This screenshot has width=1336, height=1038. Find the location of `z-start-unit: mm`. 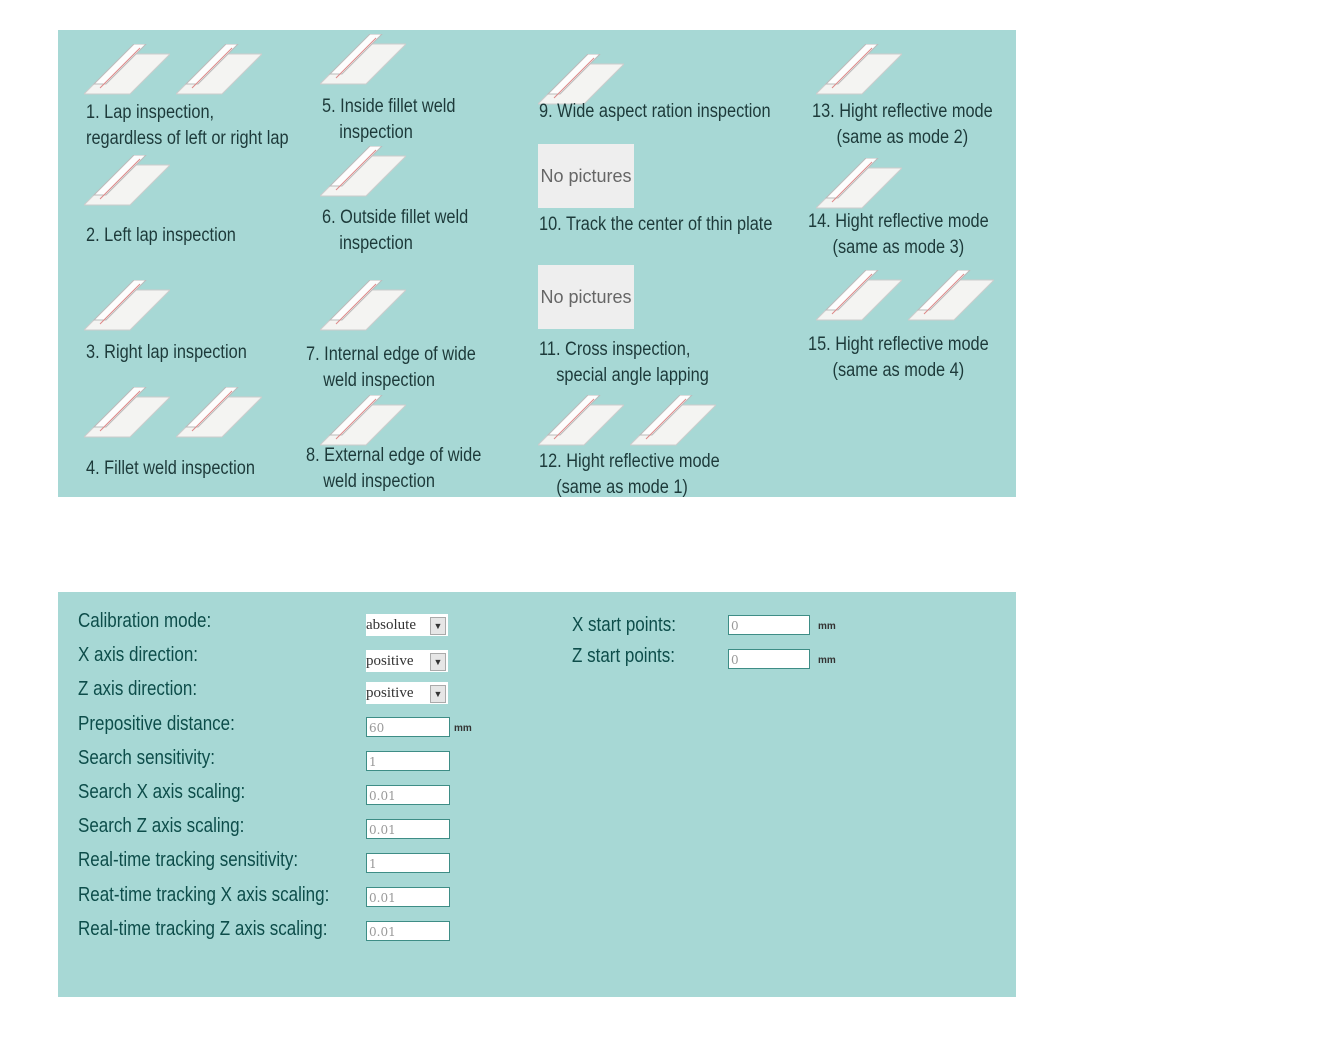

z-start-unit: mm is located at coordinates (827, 660).